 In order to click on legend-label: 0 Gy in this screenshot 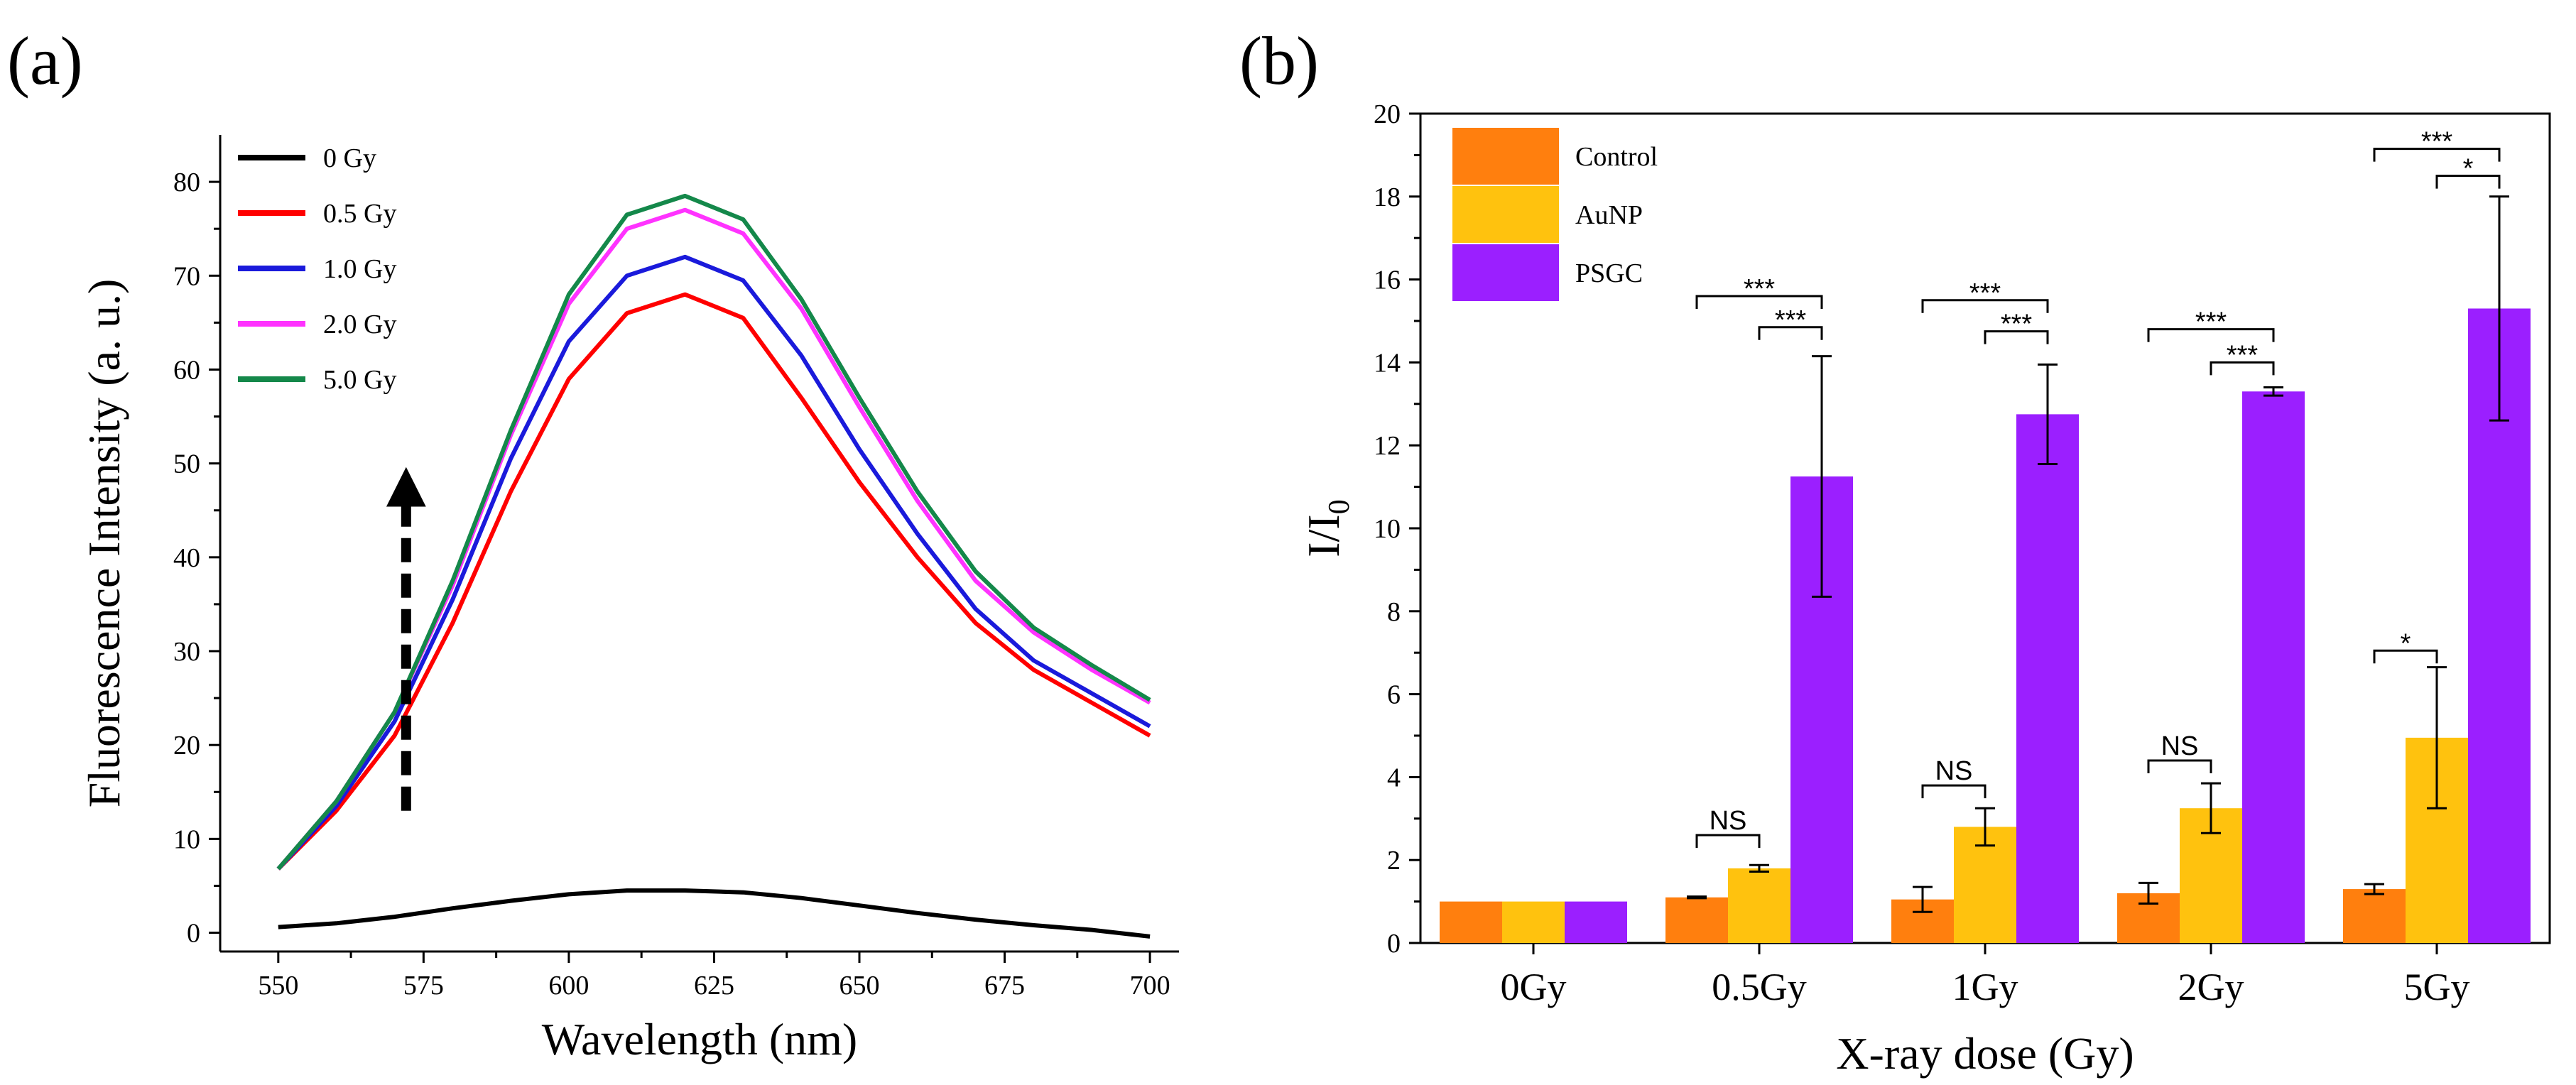, I will do `click(350, 158)`.